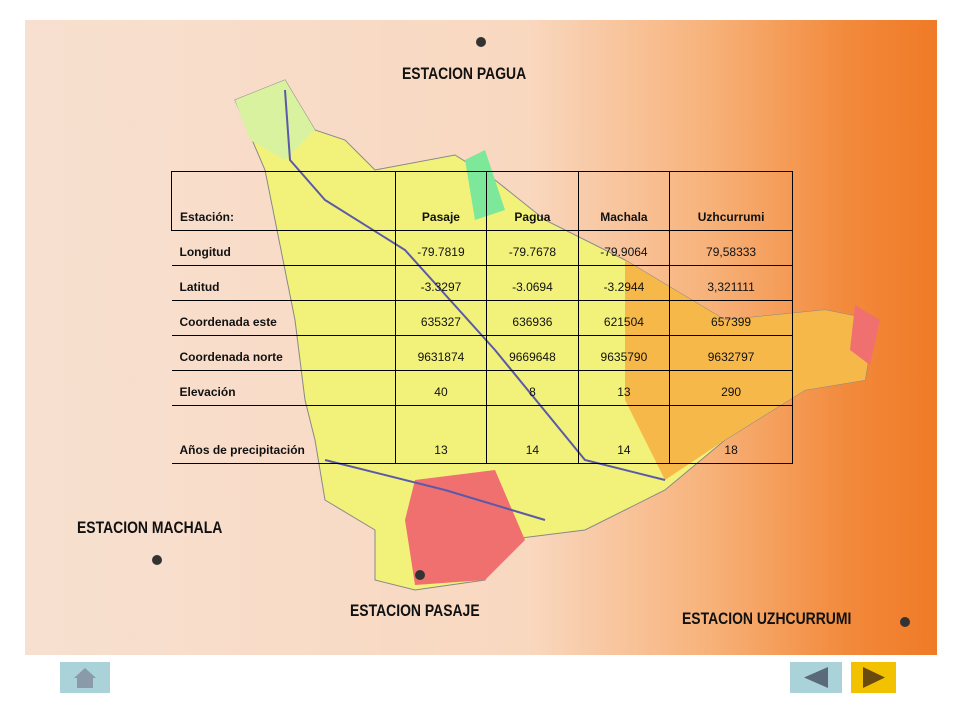  I want to click on table-row: Longitud -79.7819 -79.7678 -79.9064 79,58333, so click(482, 248).